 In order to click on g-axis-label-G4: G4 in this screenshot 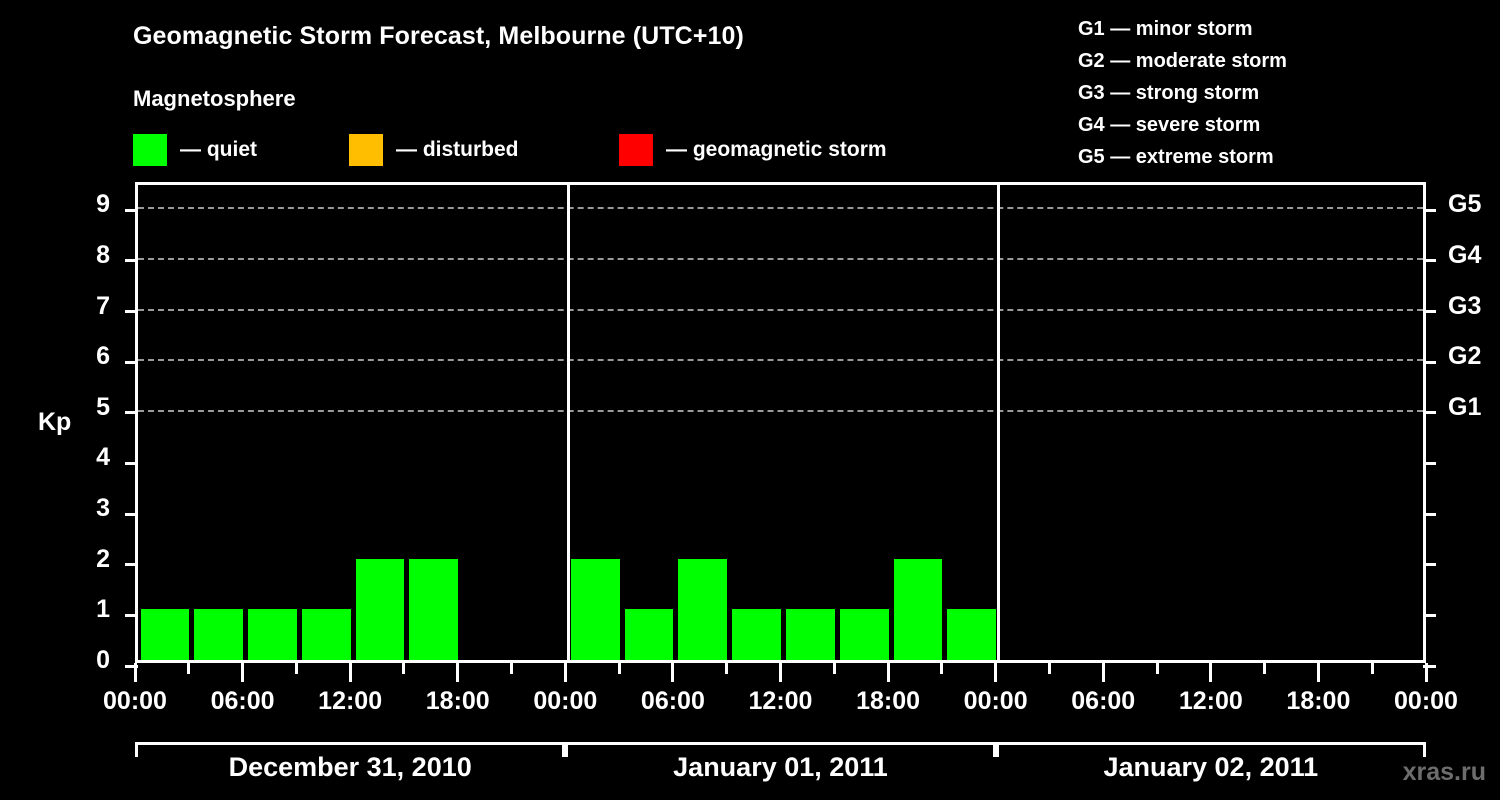, I will do `click(1465, 254)`.